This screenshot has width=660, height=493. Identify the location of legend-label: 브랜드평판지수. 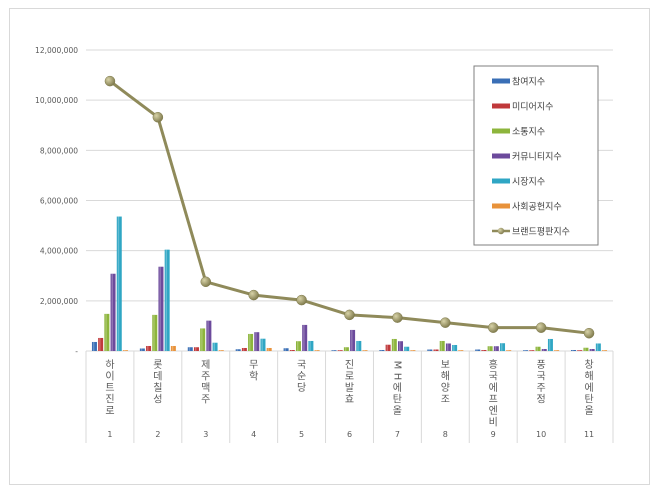
(541, 232).